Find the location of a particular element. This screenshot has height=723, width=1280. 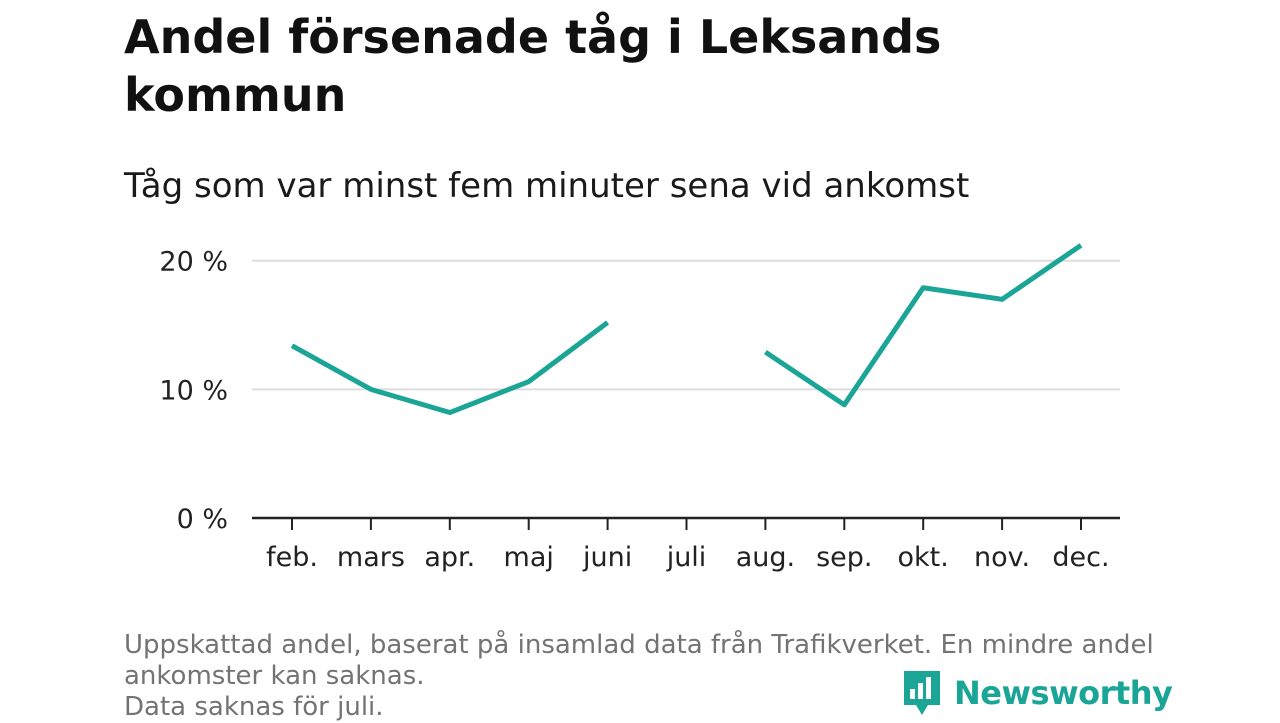

newsworthy-logo: Newsworthy is located at coordinates (1037, 693).